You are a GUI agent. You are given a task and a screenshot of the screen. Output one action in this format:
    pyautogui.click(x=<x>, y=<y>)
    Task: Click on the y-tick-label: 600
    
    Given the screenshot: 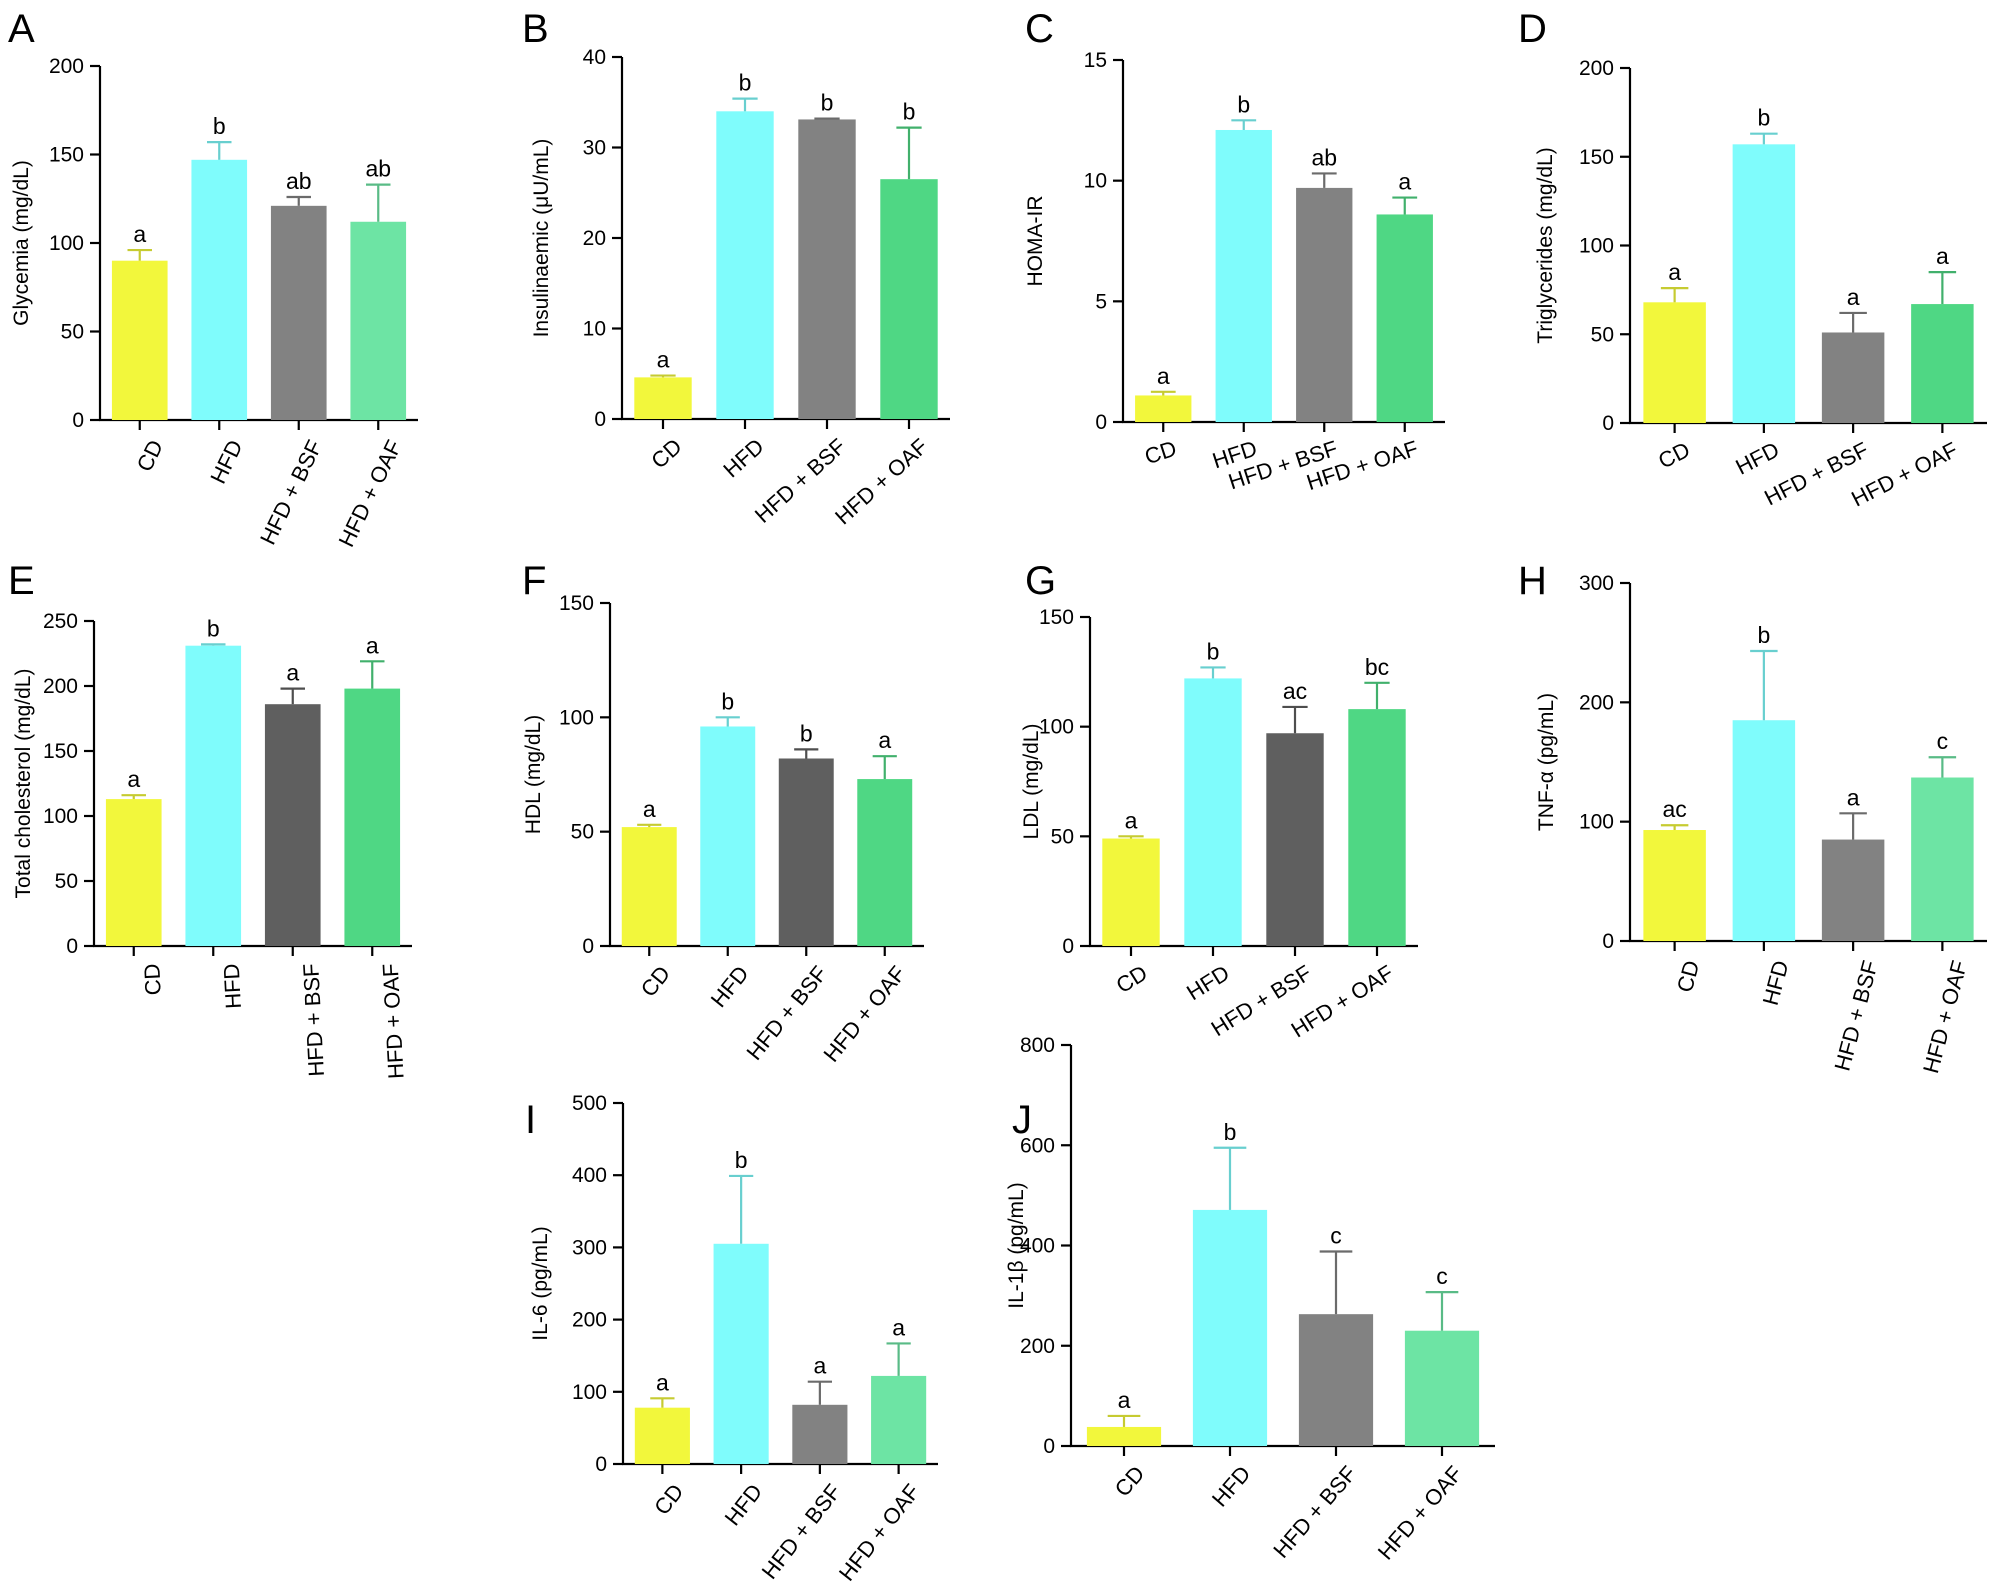 What is the action you would take?
    pyautogui.click(x=1037, y=1145)
    